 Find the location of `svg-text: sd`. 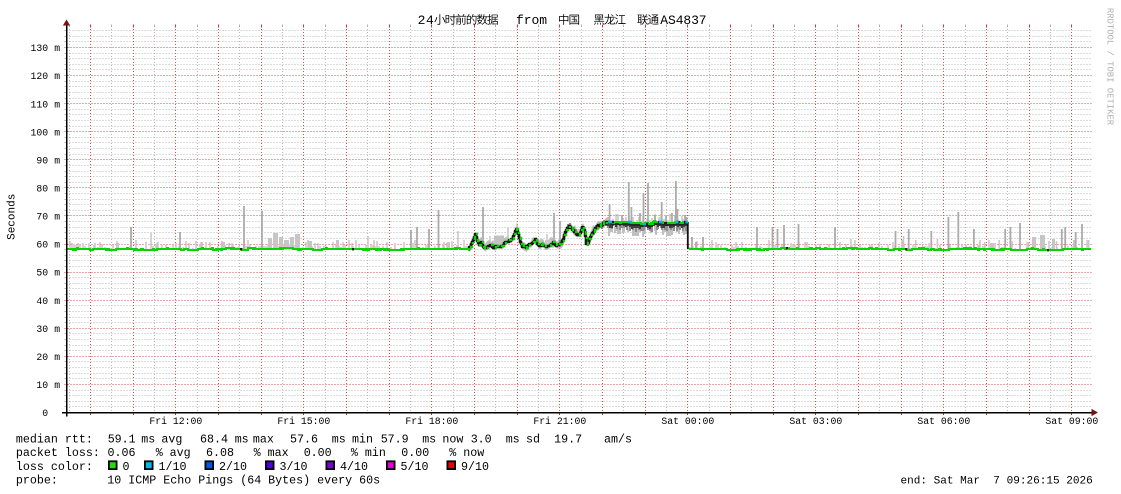

svg-text: sd is located at coordinates (533, 440).